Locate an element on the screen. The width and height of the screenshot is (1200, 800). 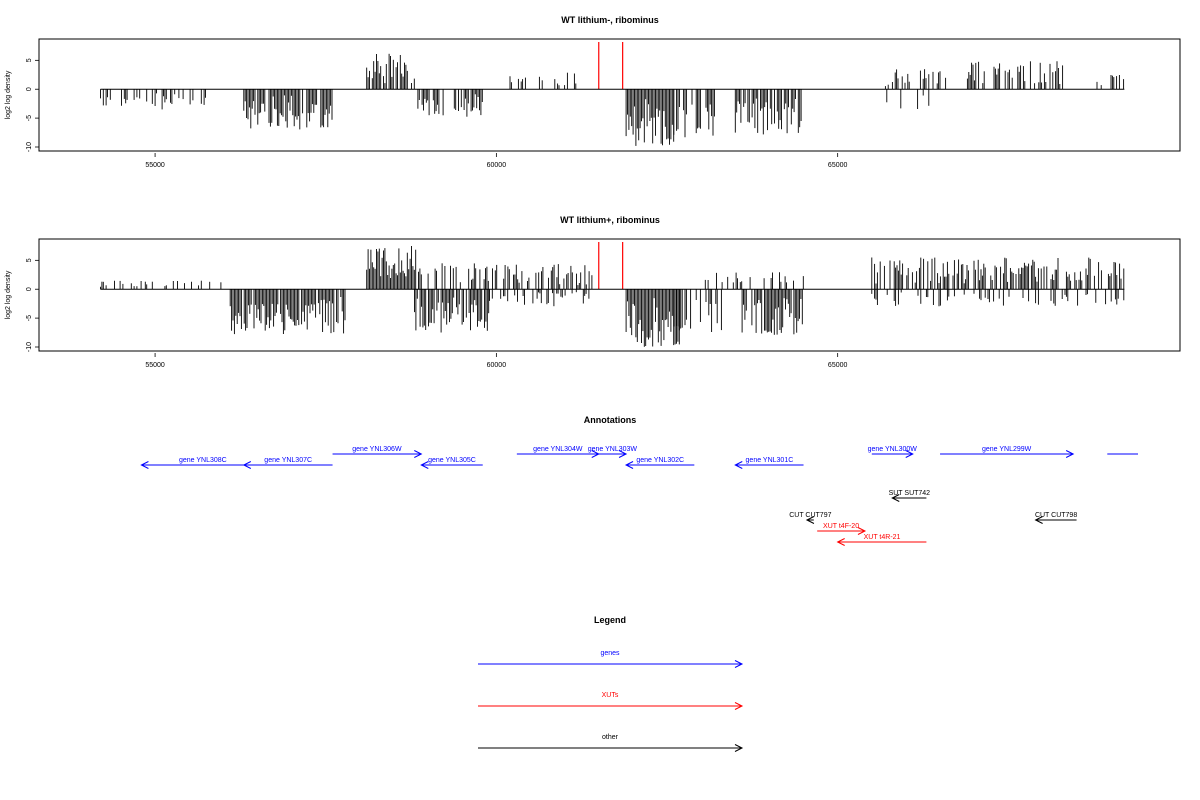
legend-label: XUTs is located at coordinates (610, 695).